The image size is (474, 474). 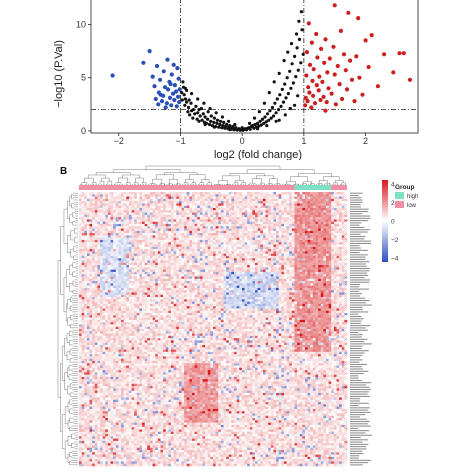 I want to click on x-axis-label: log2 (fold change), so click(x=258, y=154).